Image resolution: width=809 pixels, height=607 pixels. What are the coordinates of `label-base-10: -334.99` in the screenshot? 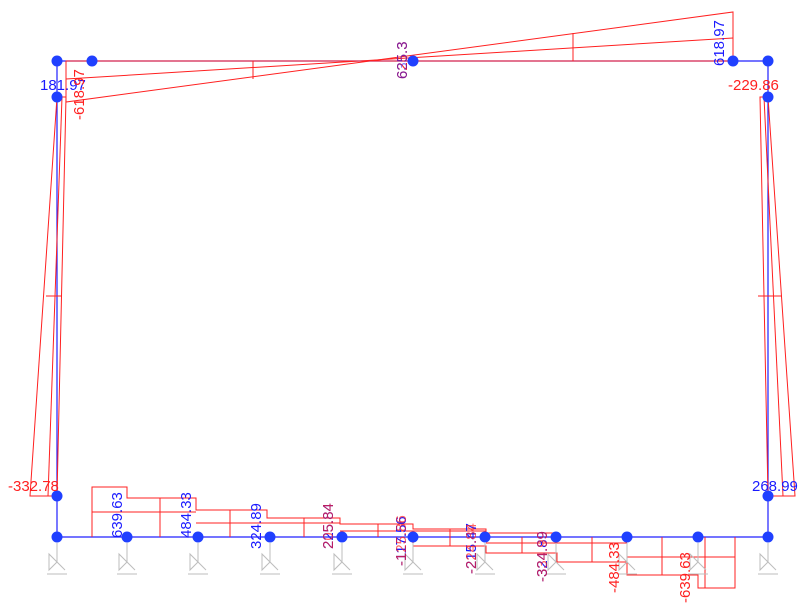 It's located at (542, 556).